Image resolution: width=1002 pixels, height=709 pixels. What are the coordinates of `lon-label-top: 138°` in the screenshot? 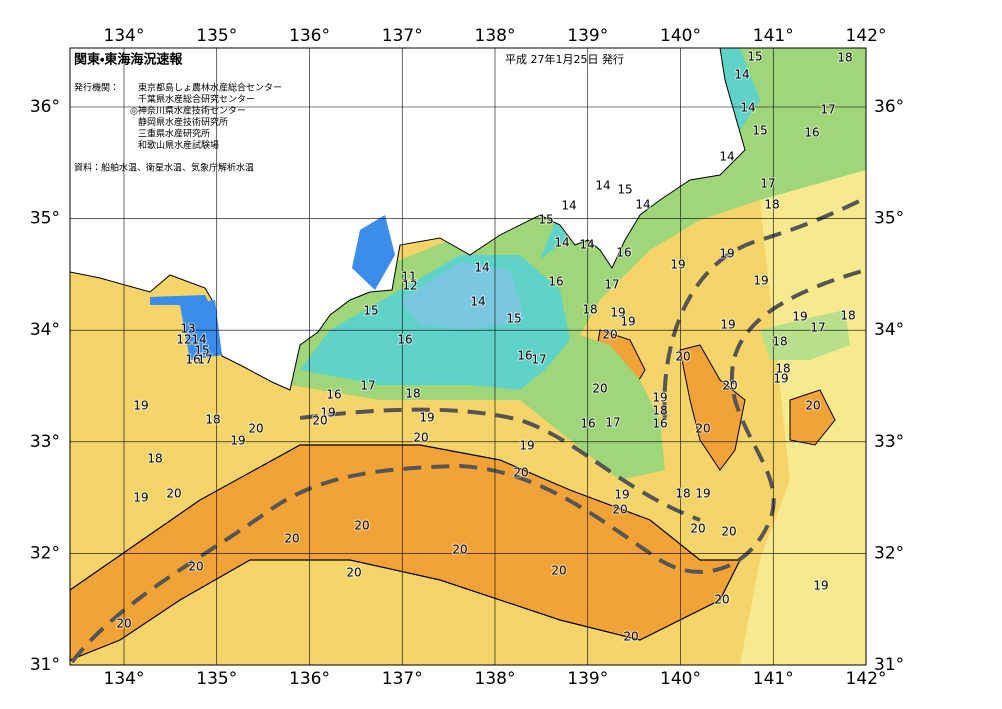 It's located at (495, 36).